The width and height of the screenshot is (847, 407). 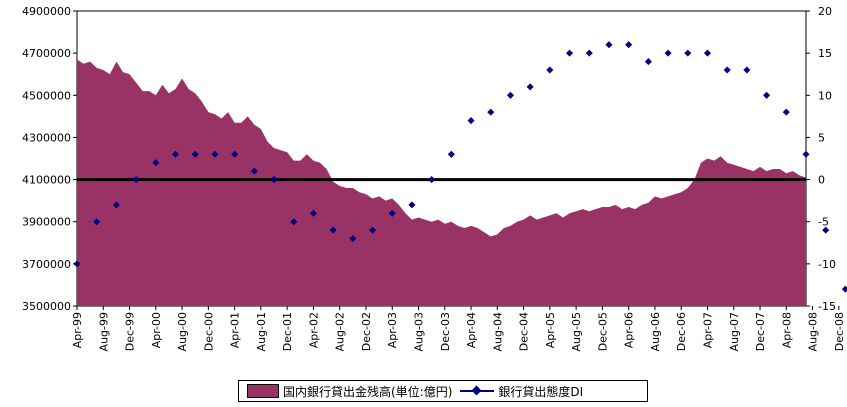 I want to click on x-tick-label: Aug-07, so click(x=734, y=331).